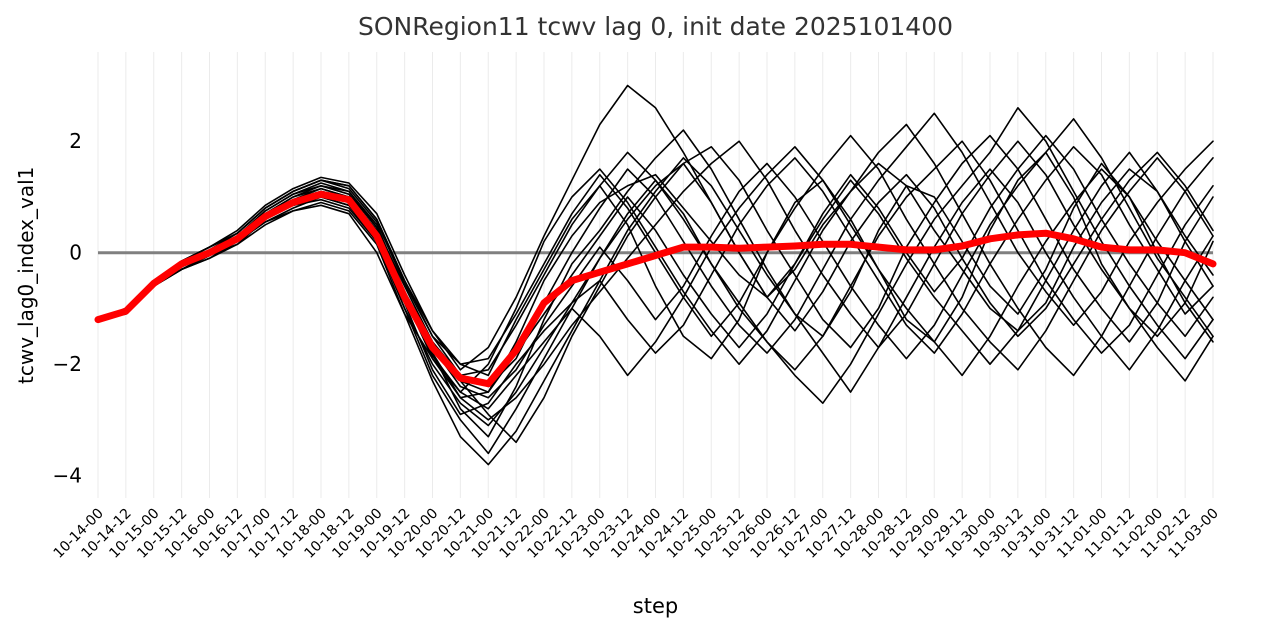  What do you see at coordinates (75, 253) in the screenshot?
I see `y-tick-label: 0` at bounding box center [75, 253].